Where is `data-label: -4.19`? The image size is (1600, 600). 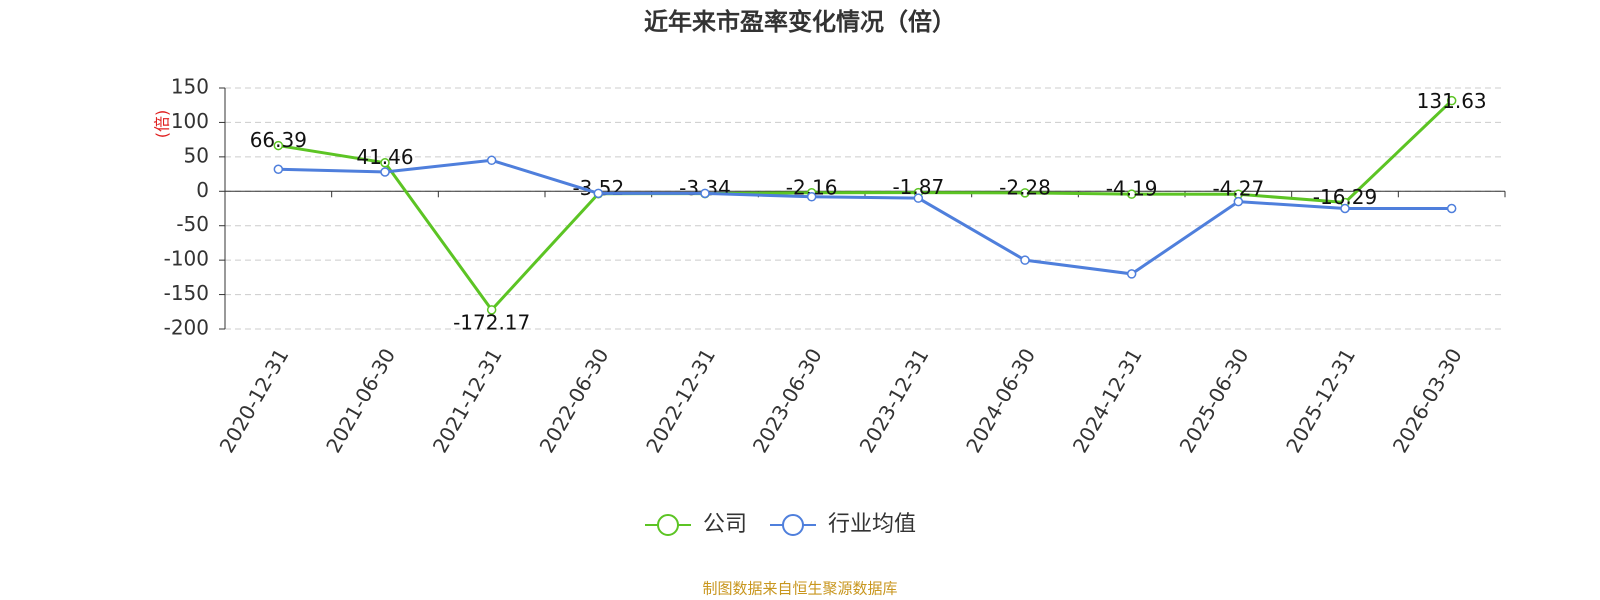
data-label: -4.19 is located at coordinates (1132, 189).